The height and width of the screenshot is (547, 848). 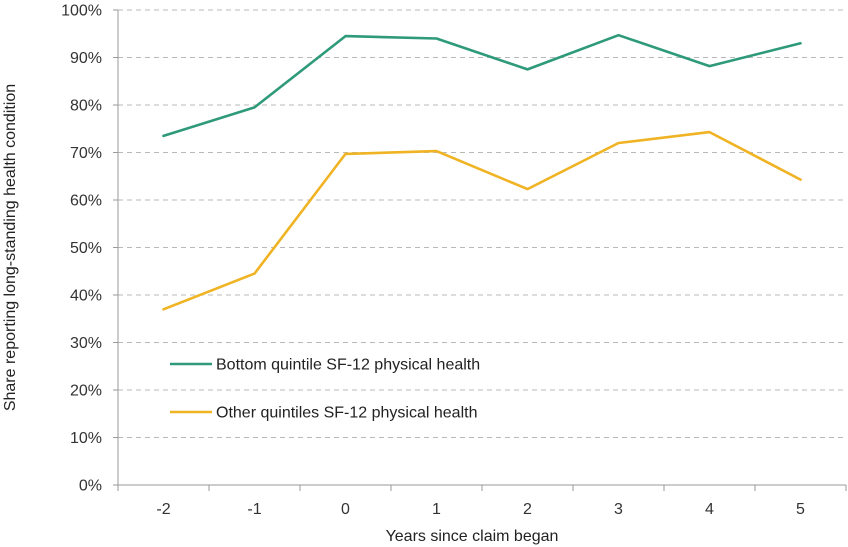 I want to click on x-tick-label: -1, so click(x=254, y=509).